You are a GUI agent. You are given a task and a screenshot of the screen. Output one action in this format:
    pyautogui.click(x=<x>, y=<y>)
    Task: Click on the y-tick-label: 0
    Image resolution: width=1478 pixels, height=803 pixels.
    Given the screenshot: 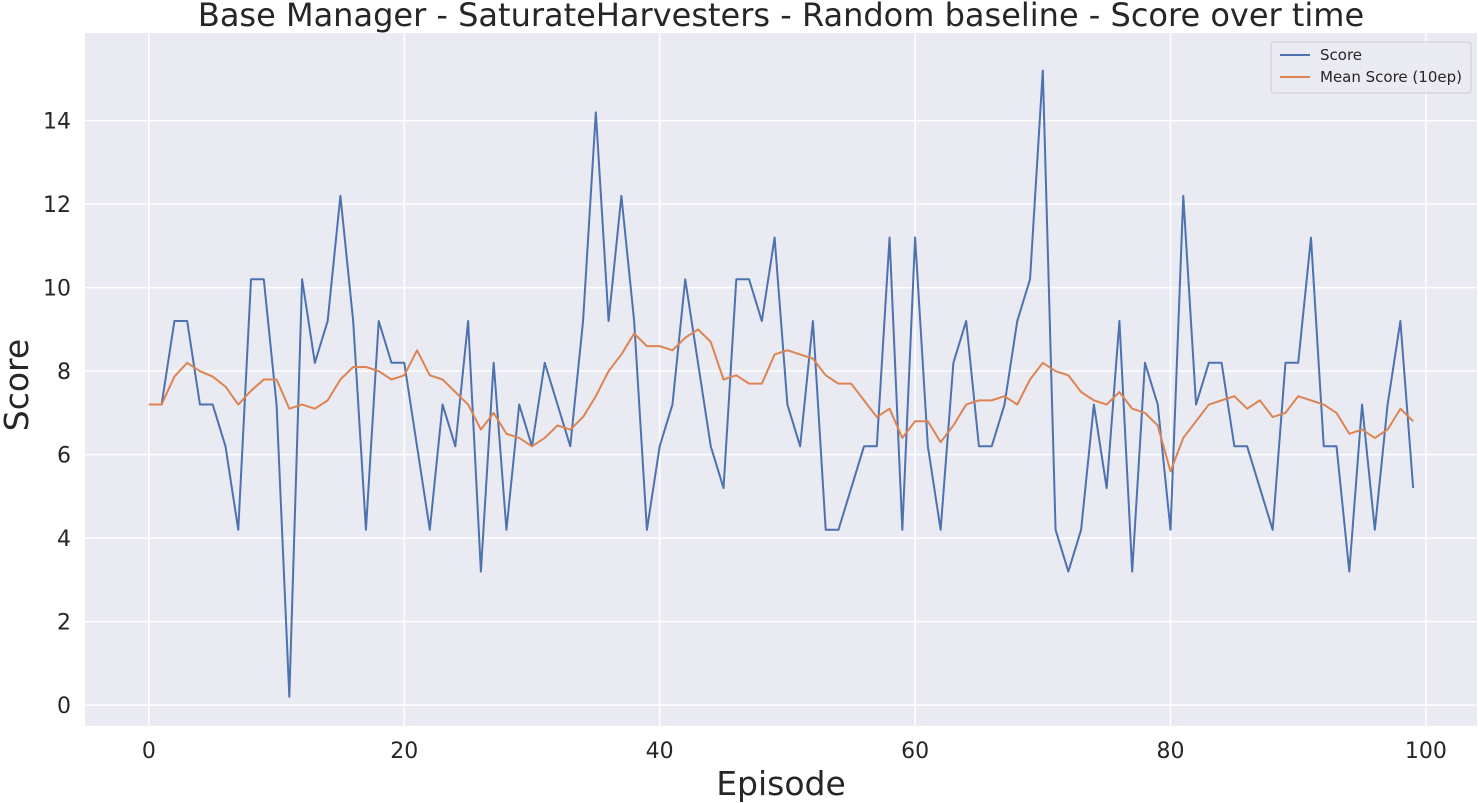 What is the action you would take?
    pyautogui.click(x=64, y=706)
    